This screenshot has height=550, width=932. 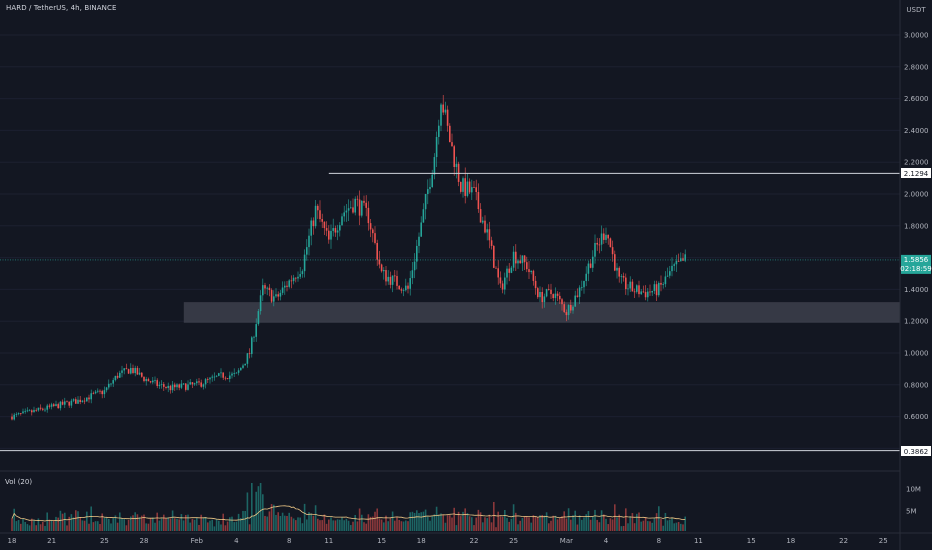 What do you see at coordinates (916, 173) in the screenshot?
I see `badge-top-line: 2.1294` at bounding box center [916, 173].